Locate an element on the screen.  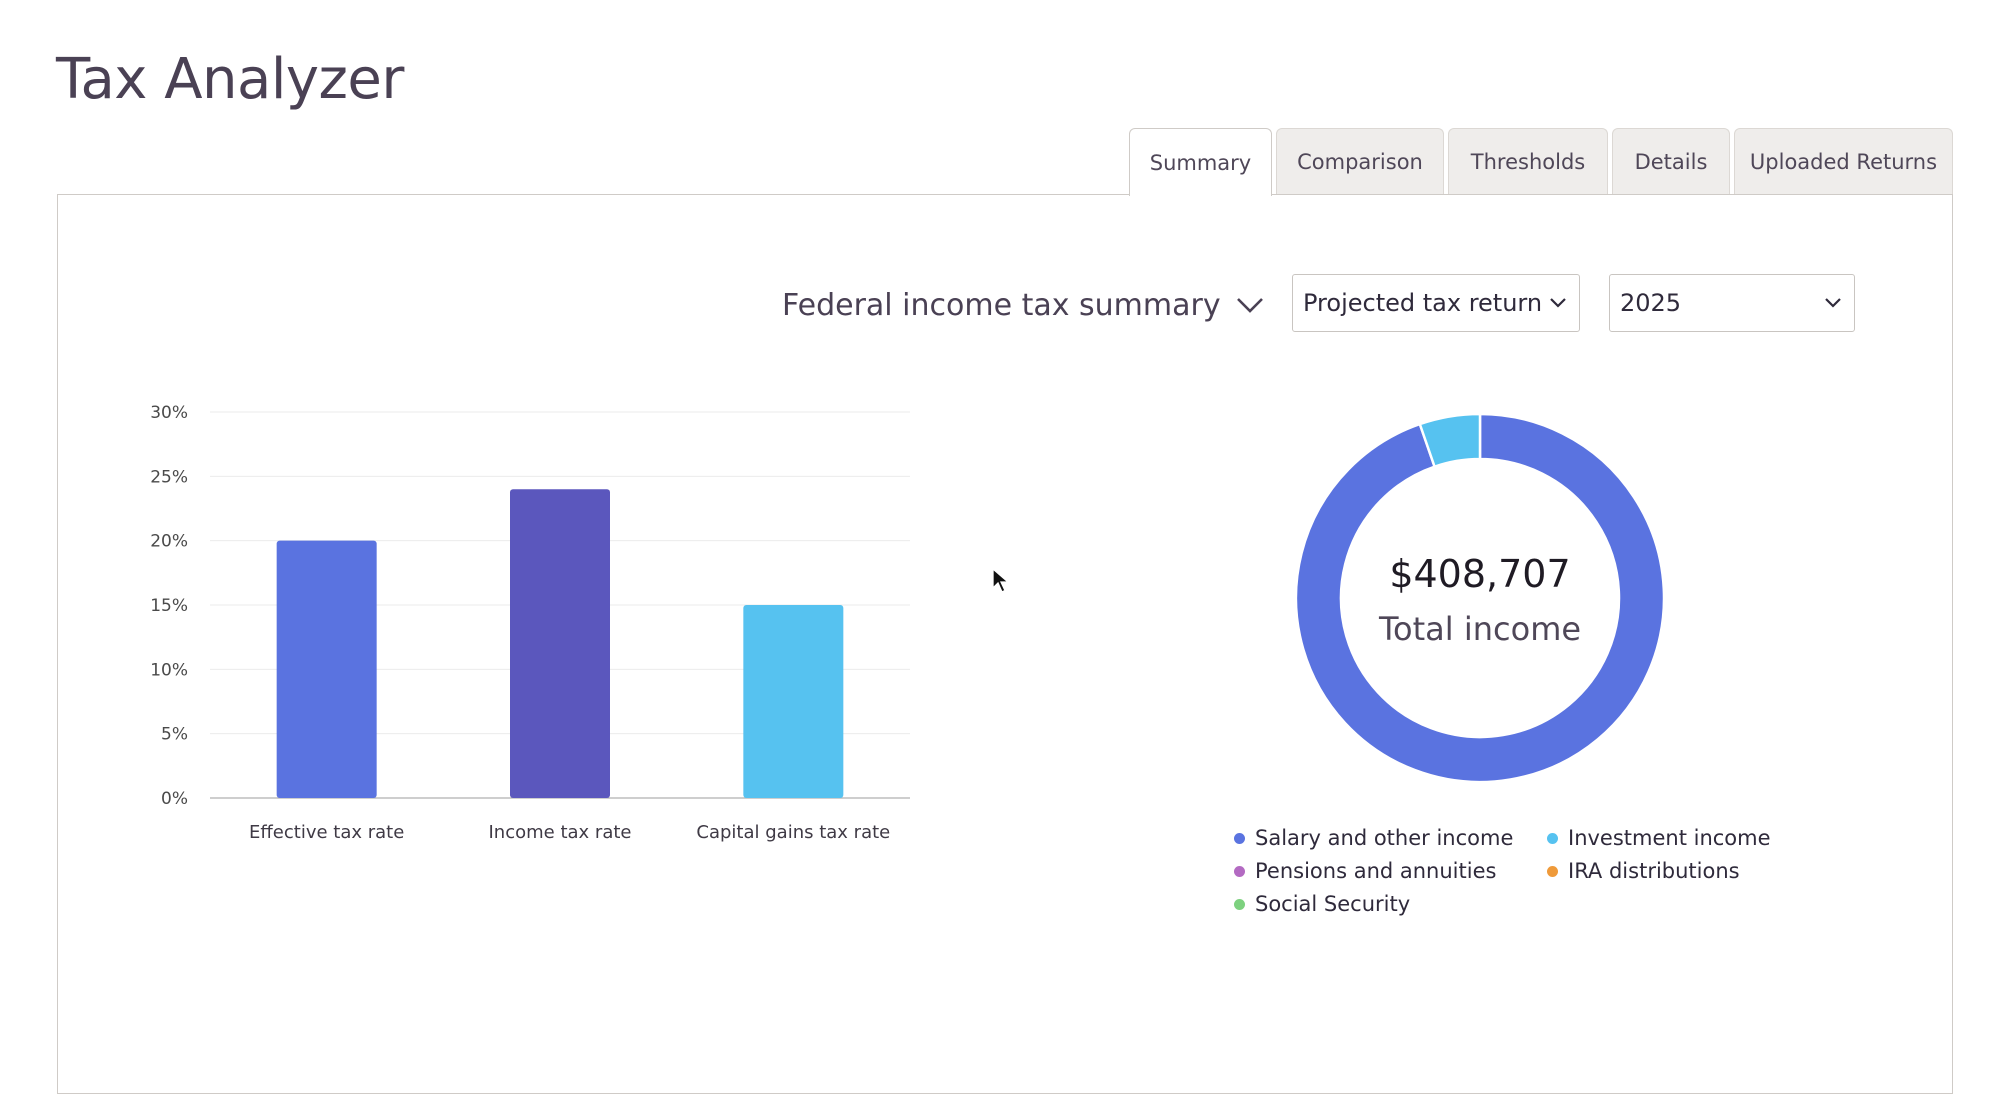
return-type-select: Projected tax return is located at coordinates (1436, 303).